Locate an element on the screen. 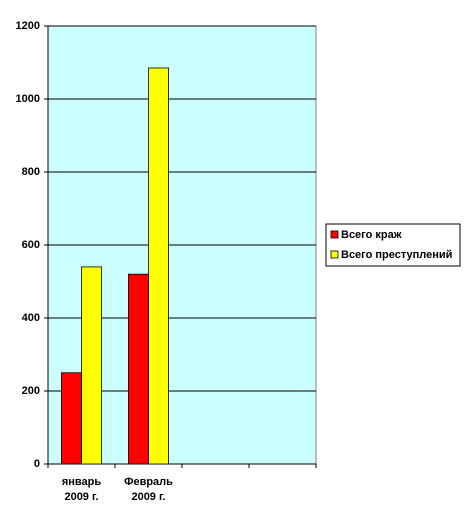 The width and height of the screenshot is (469, 522). y-tick-label: 800 is located at coordinates (31, 172).